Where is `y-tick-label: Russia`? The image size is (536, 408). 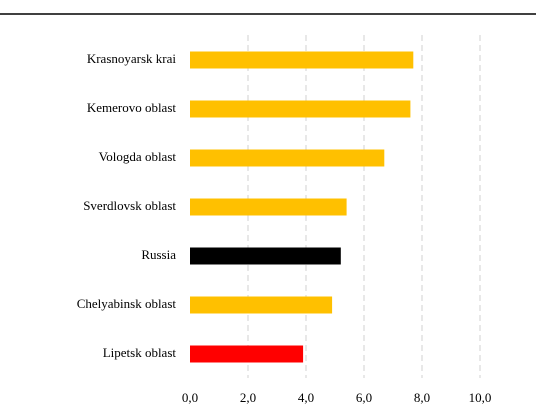 y-tick-label: Russia is located at coordinates (158, 254).